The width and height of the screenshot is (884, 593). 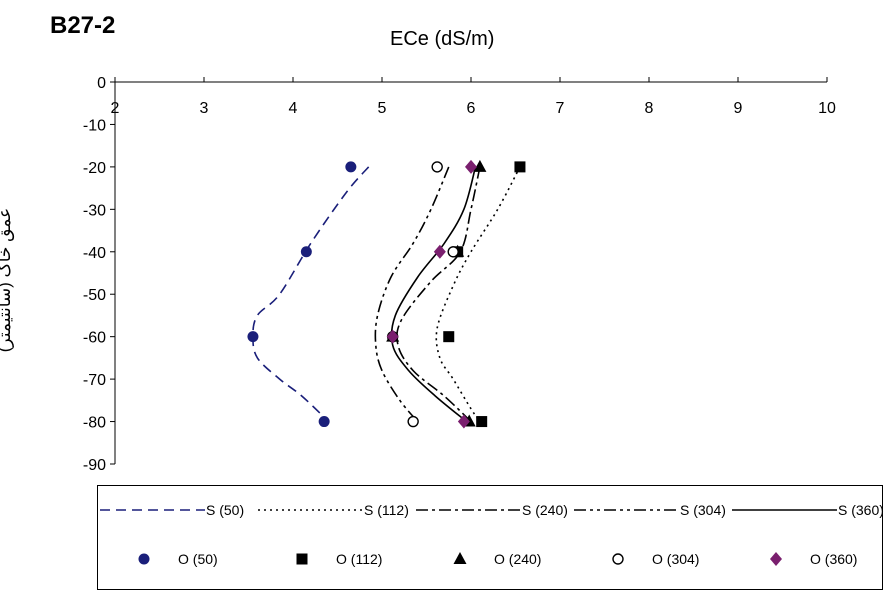 I want to click on legend-item-s-240: S (240), so click(x=493, y=510).